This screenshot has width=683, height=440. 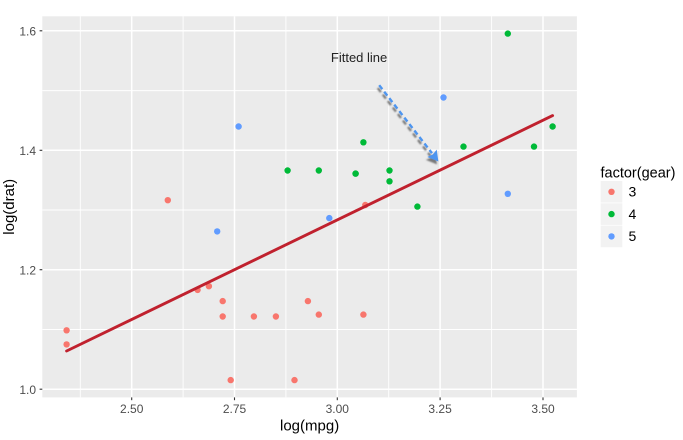 What do you see at coordinates (235, 409) in the screenshot?
I see `svg-text: 2.75` at bounding box center [235, 409].